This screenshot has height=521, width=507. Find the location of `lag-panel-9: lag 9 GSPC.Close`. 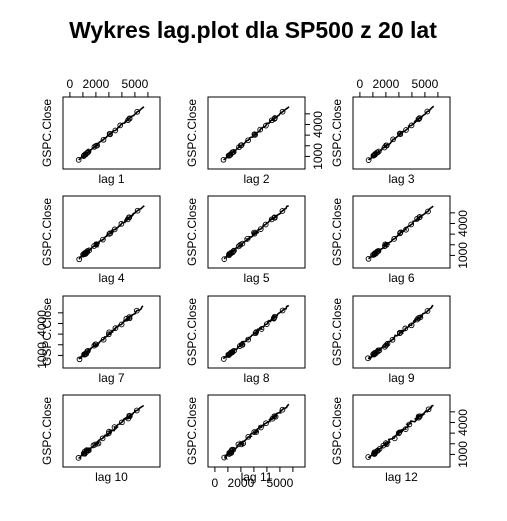

lag-panel-9: lag 9 GSPC.Close is located at coordinates (390, 340).